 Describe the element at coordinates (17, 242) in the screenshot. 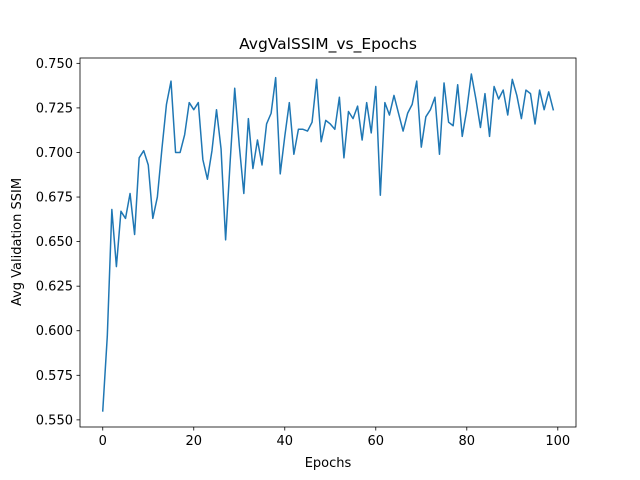

I see `y-axis-label: Avg Validation SSIM` at that location.